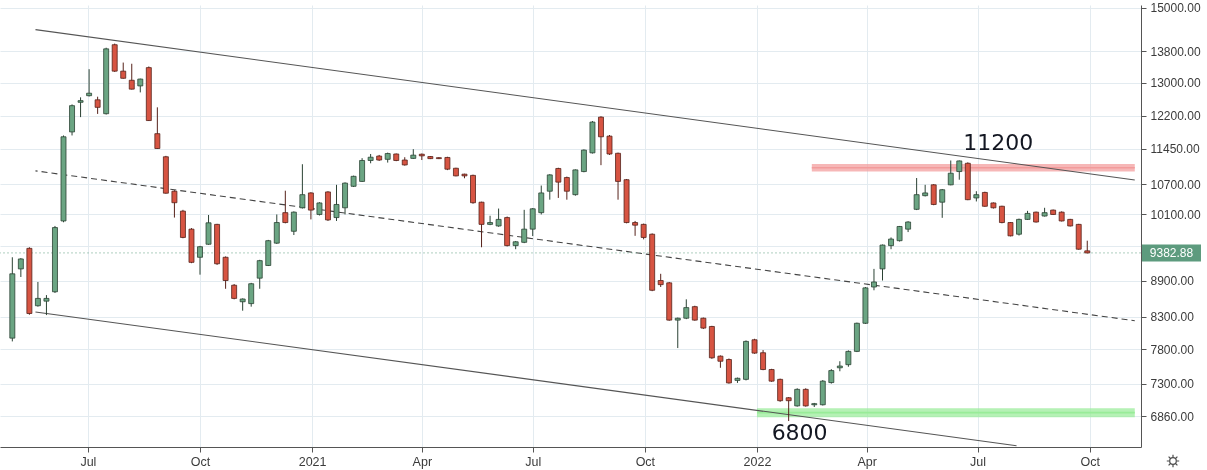 The height and width of the screenshot is (470, 1207). I want to click on y-tick-label: 8300.00, so click(1172, 317).